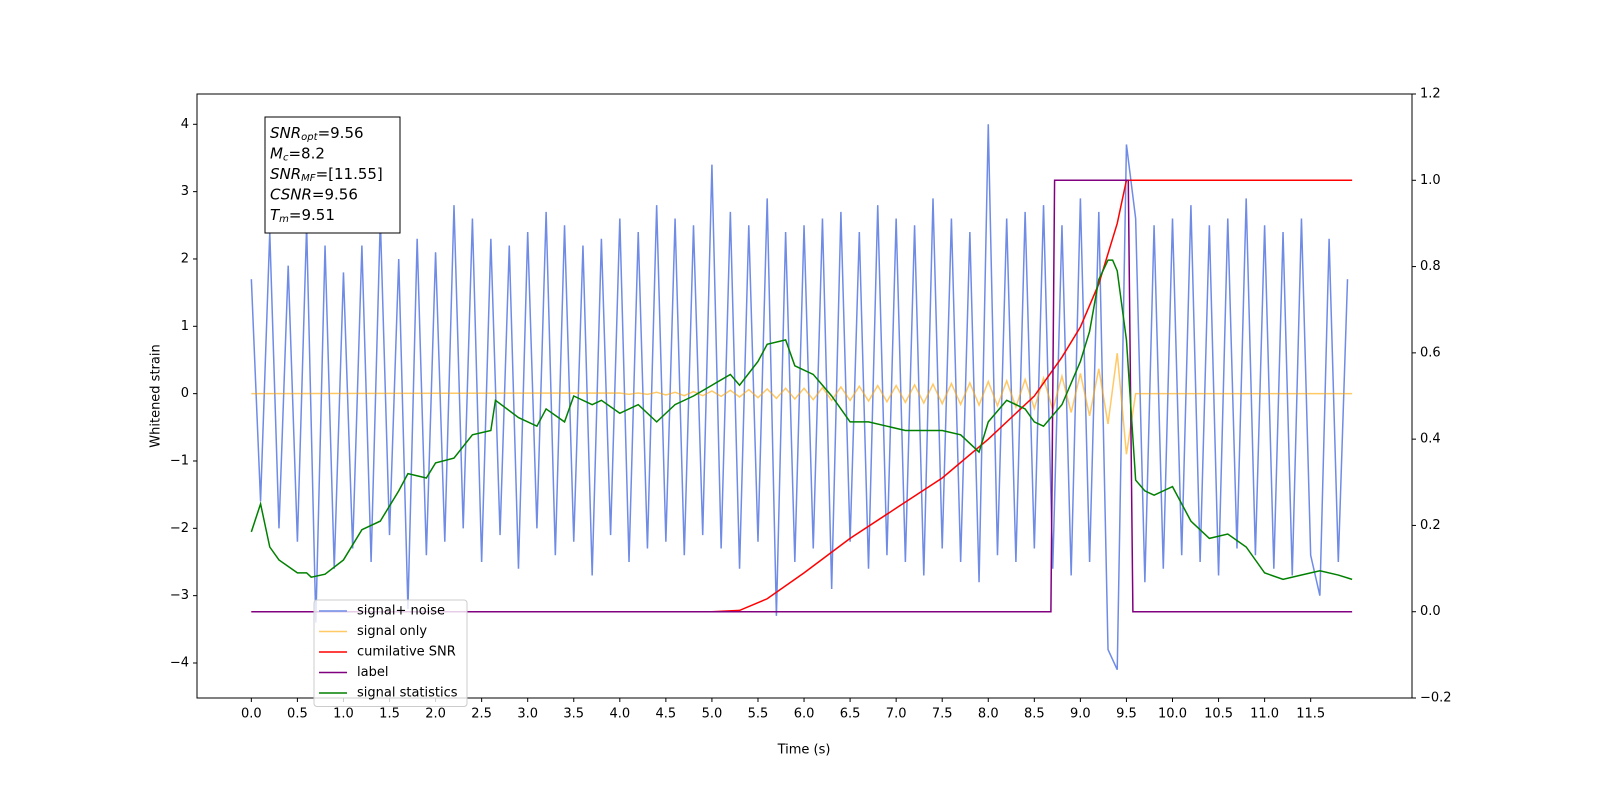  I want to click on x-tick-label: 3.5, so click(573, 714).